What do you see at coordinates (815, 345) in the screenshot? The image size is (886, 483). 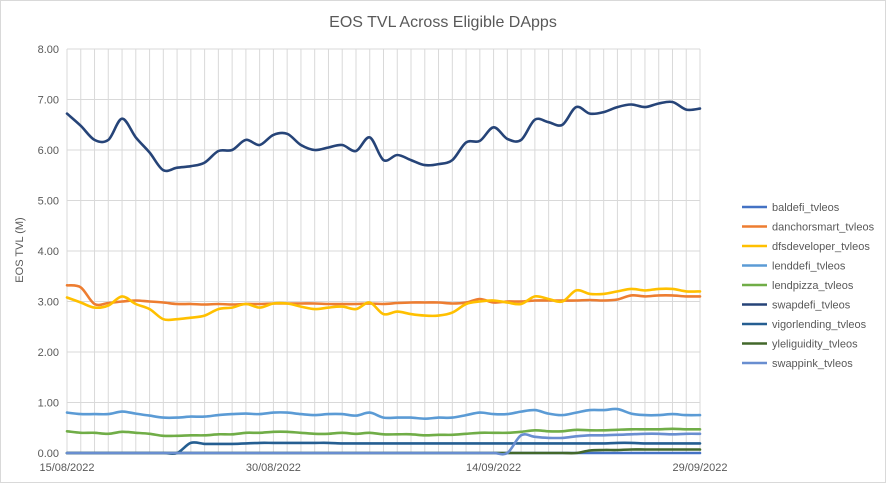 I see `legend-label: yleliguidity_tvleos` at bounding box center [815, 345].